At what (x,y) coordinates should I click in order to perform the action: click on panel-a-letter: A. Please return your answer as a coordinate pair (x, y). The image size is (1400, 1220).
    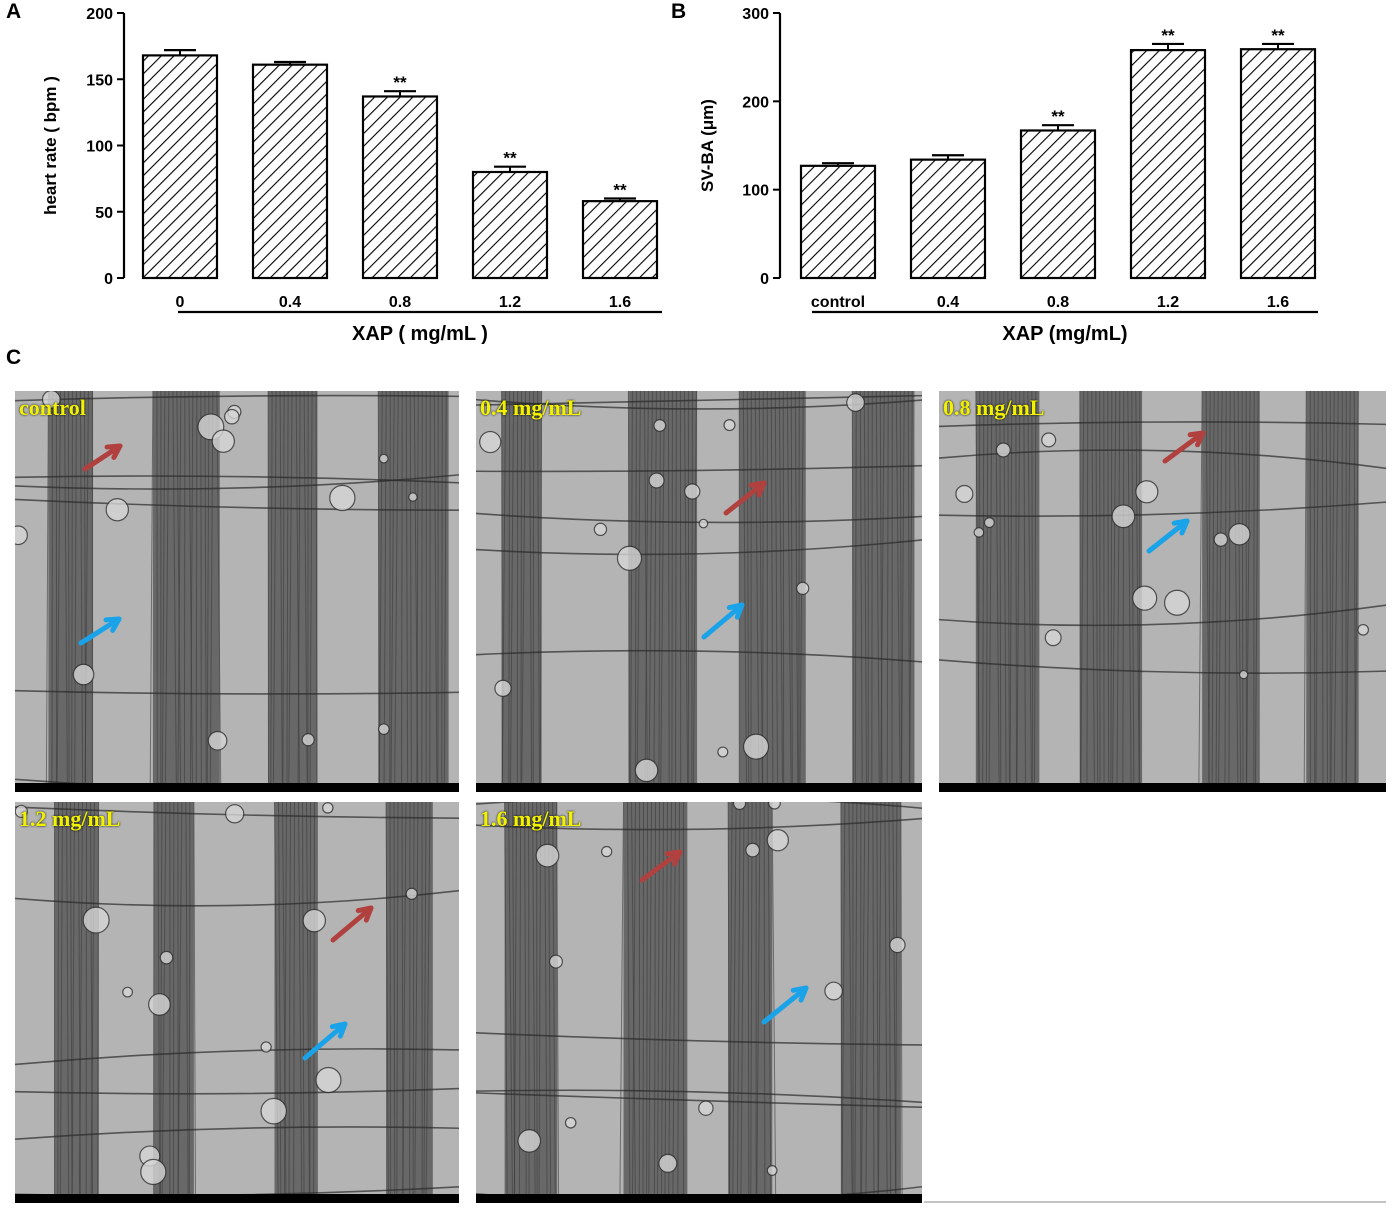
    Looking at the image, I should click on (14, 11).